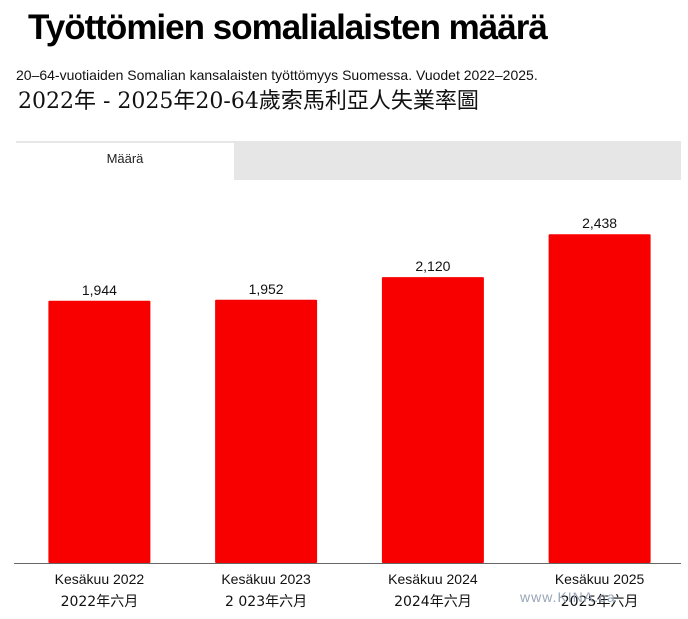 The image size is (688, 619). I want to click on chart-title: Työttömien somalialaisten määrä, so click(288, 27).